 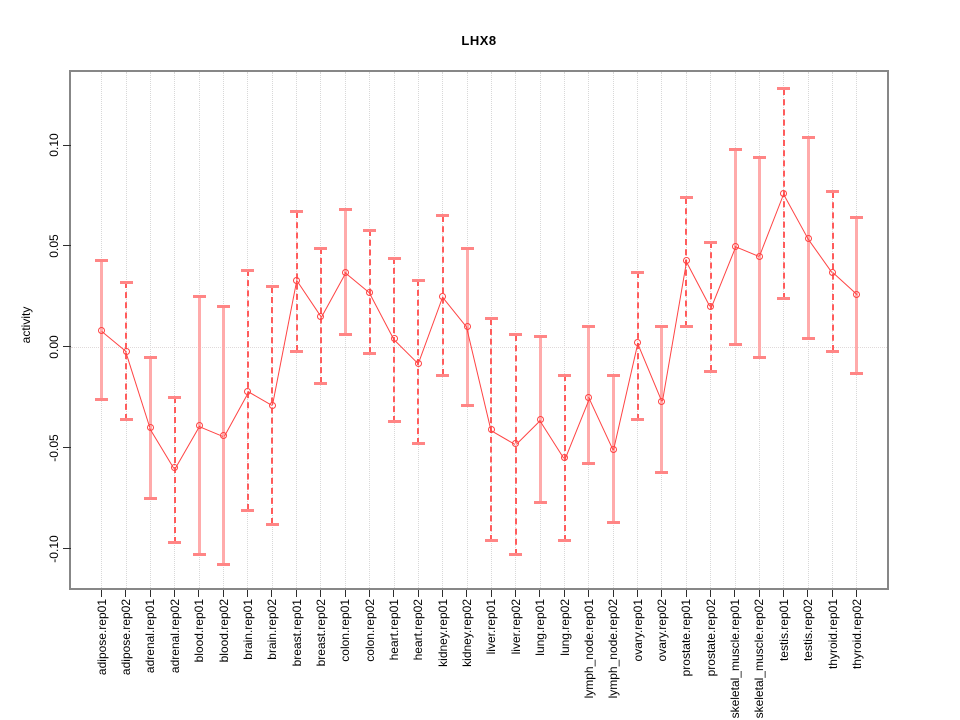 I want to click on x-tick-label: colon.rep02, so click(x=369, y=630).